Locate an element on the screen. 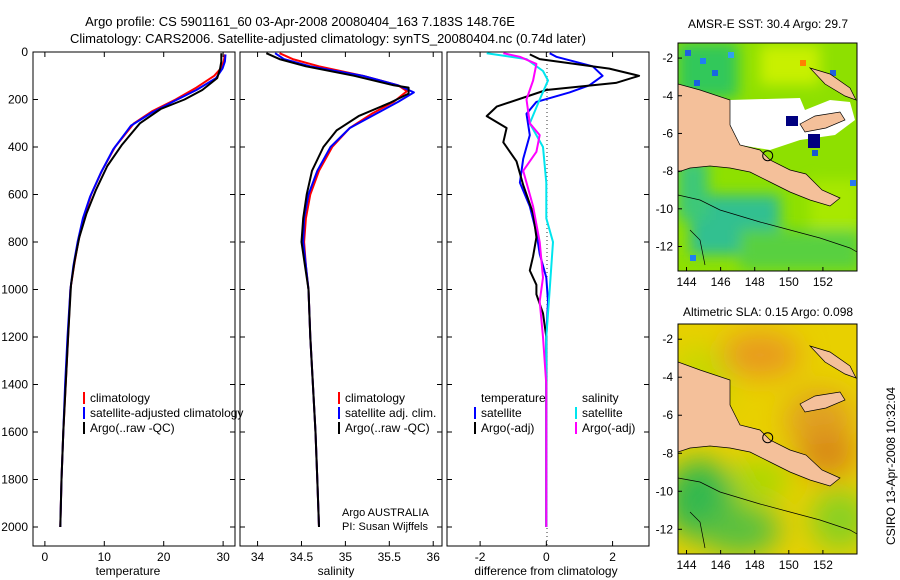 The width and height of the screenshot is (900, 580). y-tick-label: 1000 is located at coordinates (14, 290).